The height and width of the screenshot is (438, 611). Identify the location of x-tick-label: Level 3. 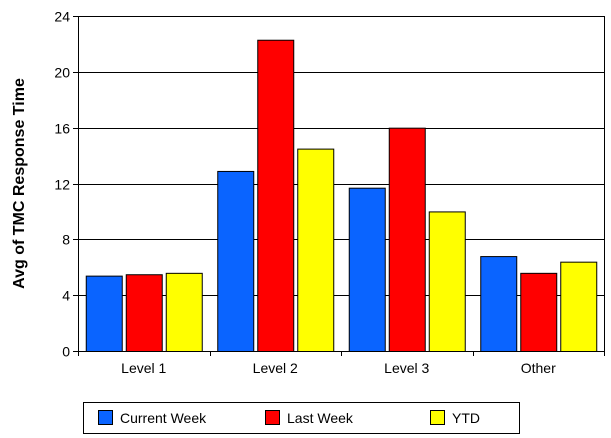
(406, 368).